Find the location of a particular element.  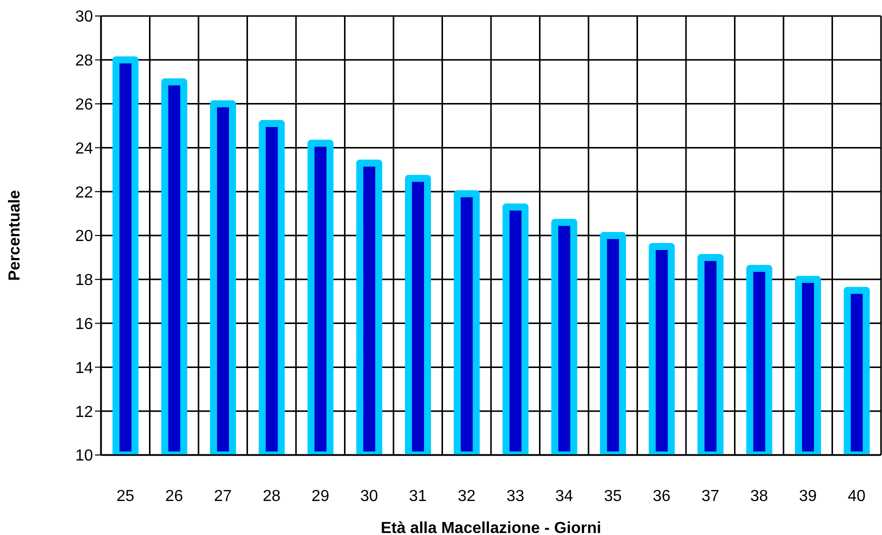

x-tick-label: 32 is located at coordinates (467, 496).